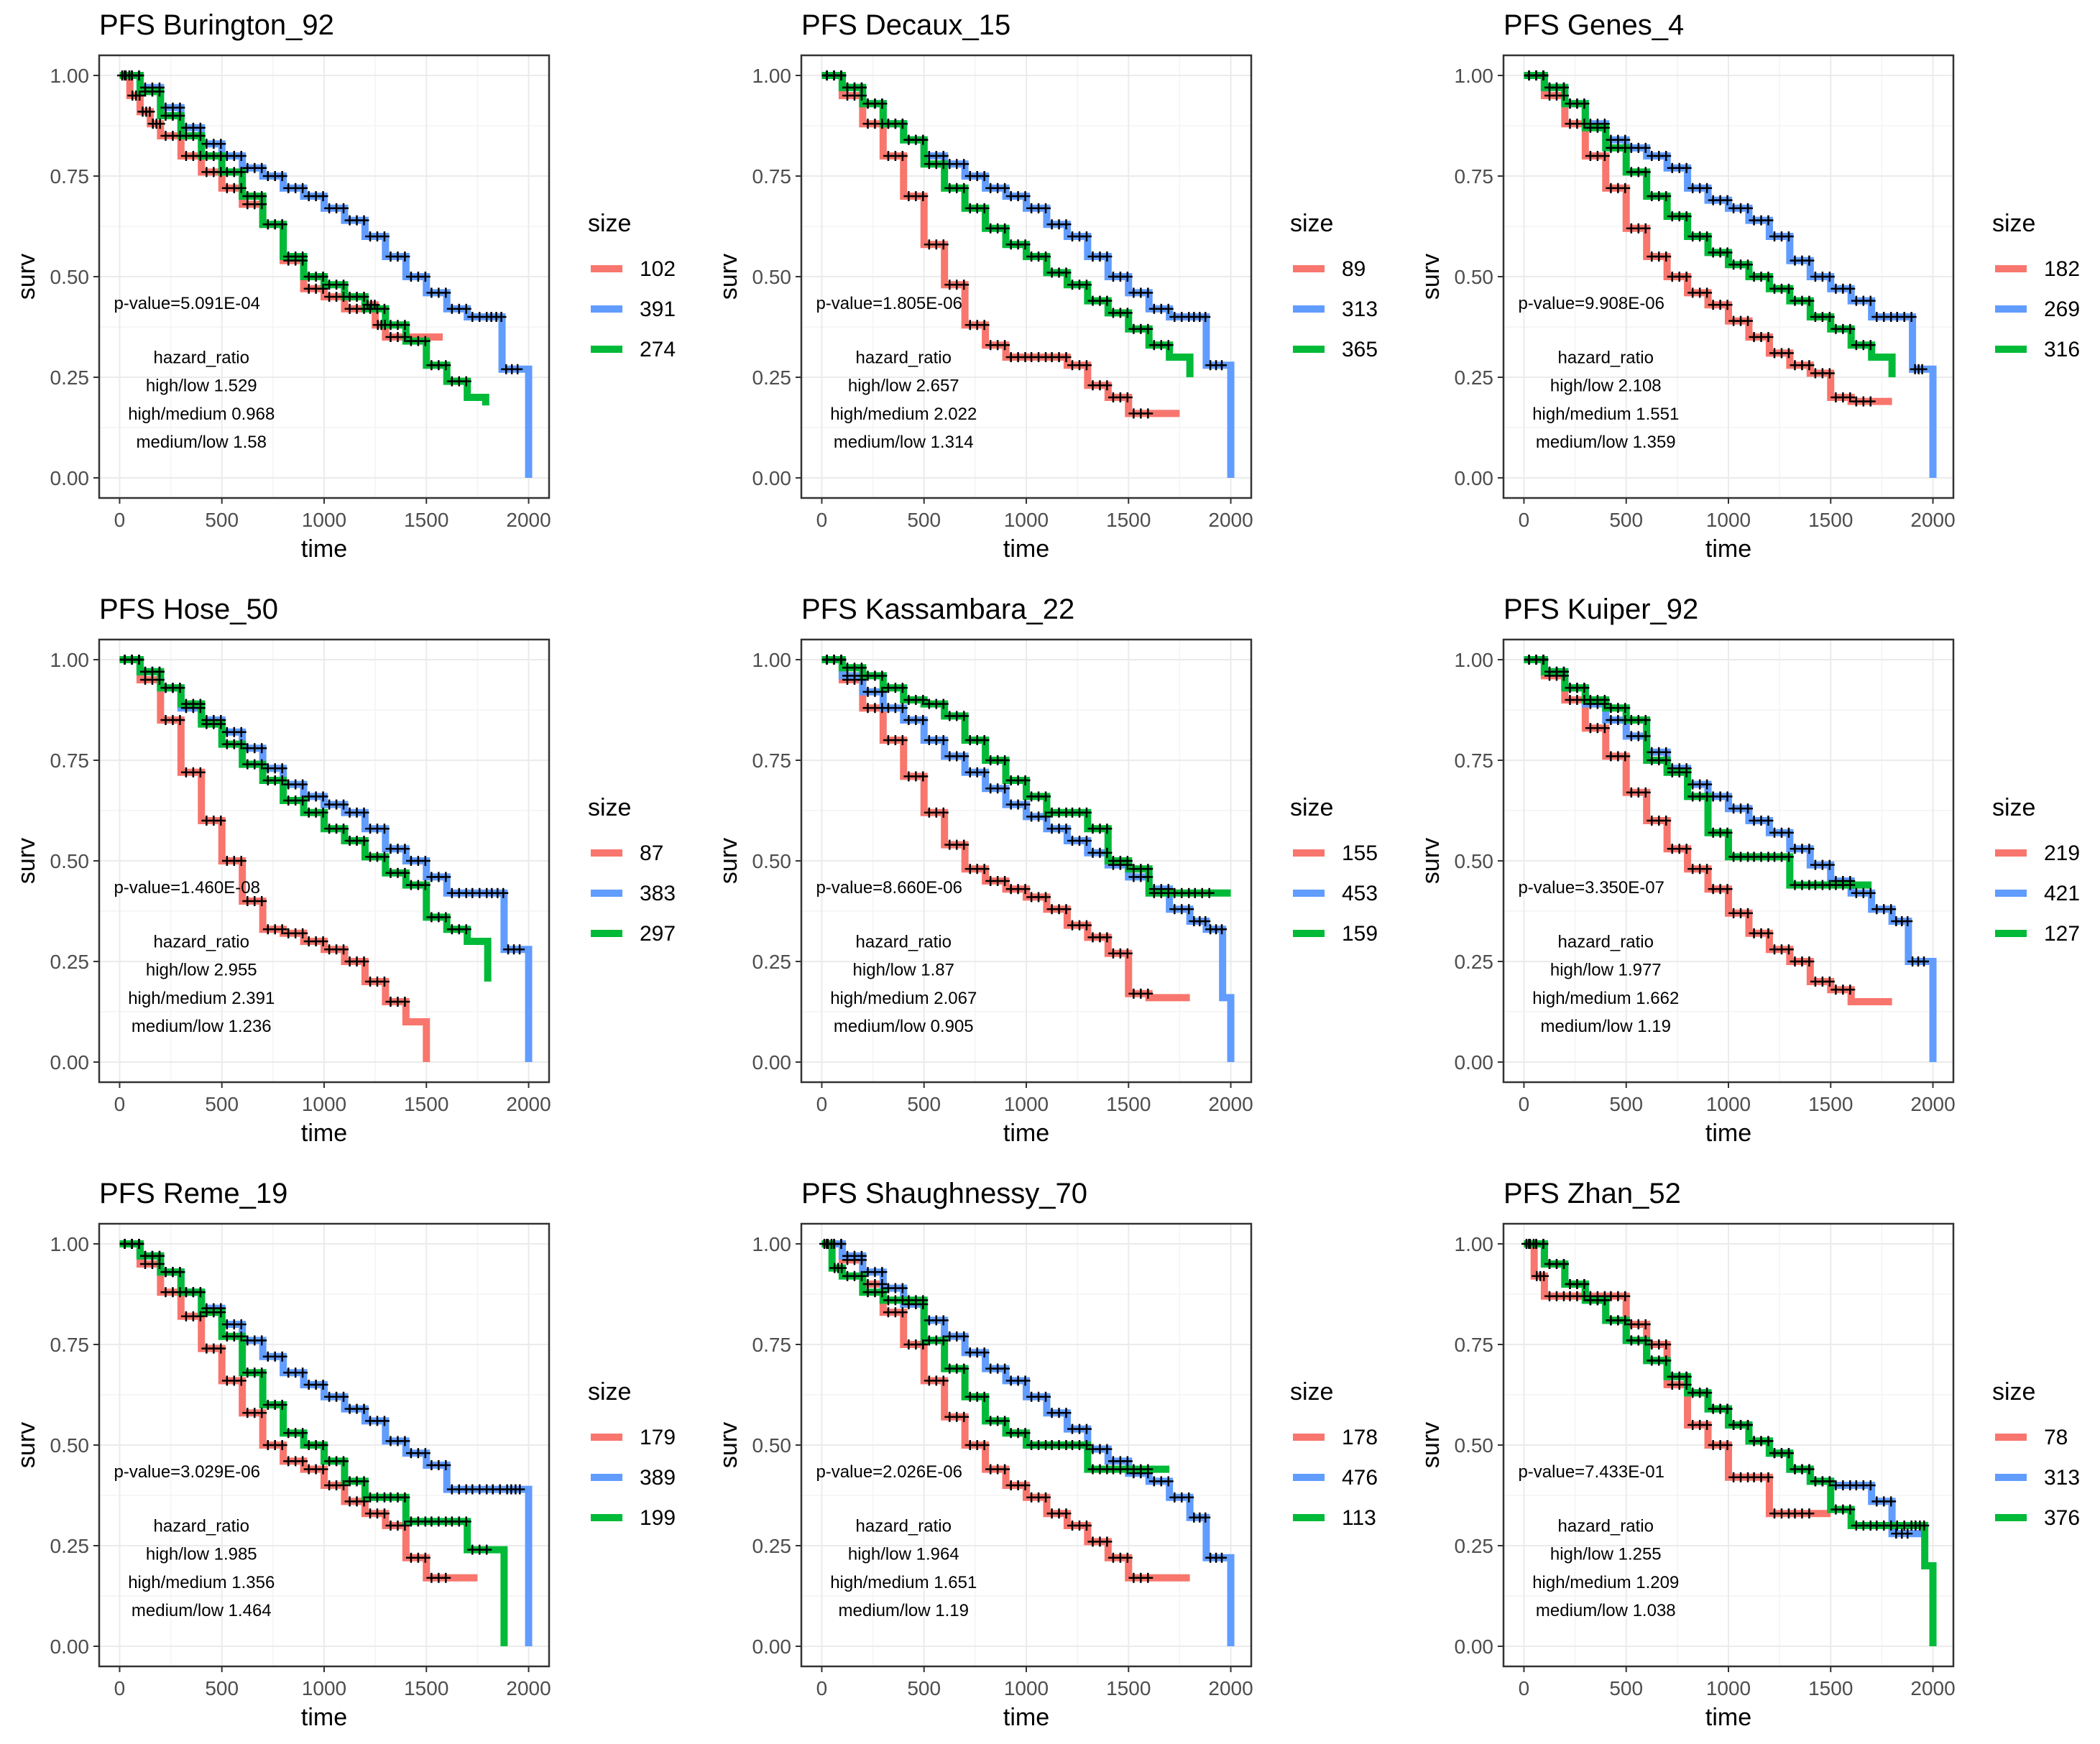 Image resolution: width=2100 pixels, height=1744 pixels. I want to click on legend-item: 178, so click(1360, 1437).